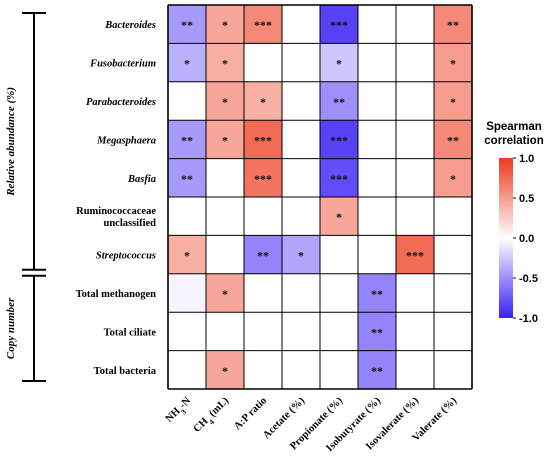  What do you see at coordinates (130, 332) in the screenshot?
I see `row-label: Total ciliate` at bounding box center [130, 332].